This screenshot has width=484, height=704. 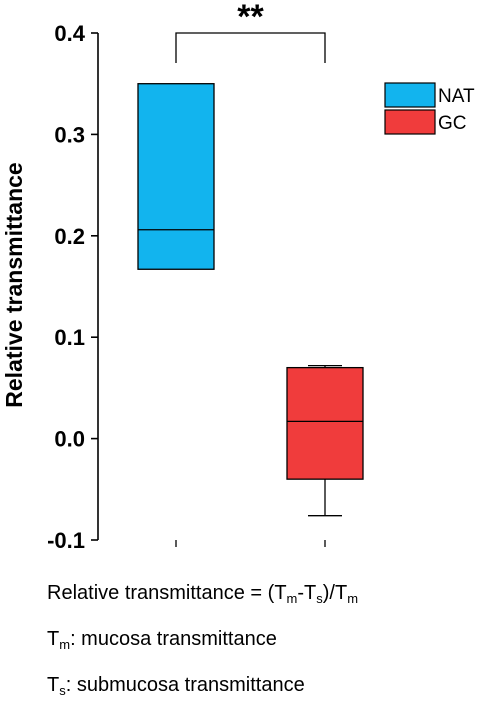 What do you see at coordinates (353, 598) in the screenshot?
I see `formula-sub-m2: m` at bounding box center [353, 598].